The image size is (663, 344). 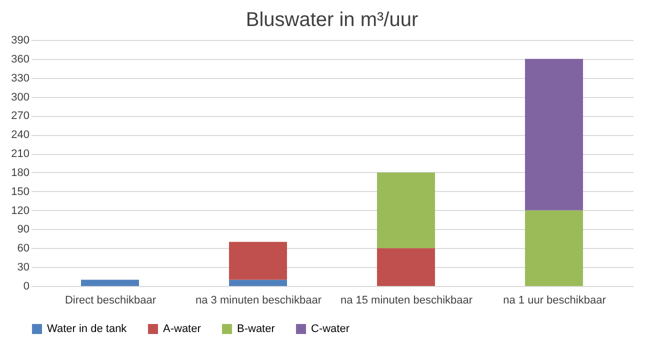 What do you see at coordinates (182, 329) in the screenshot?
I see `legend-label: A-water` at bounding box center [182, 329].